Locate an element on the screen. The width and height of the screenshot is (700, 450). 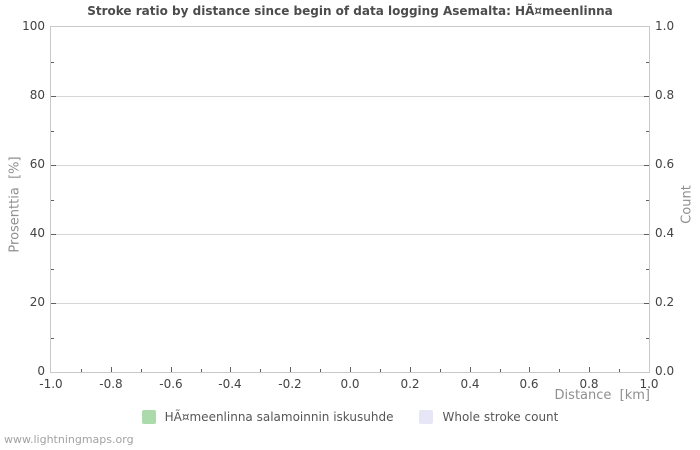
y-right-tick-label: 0.4 is located at coordinates (665, 233).